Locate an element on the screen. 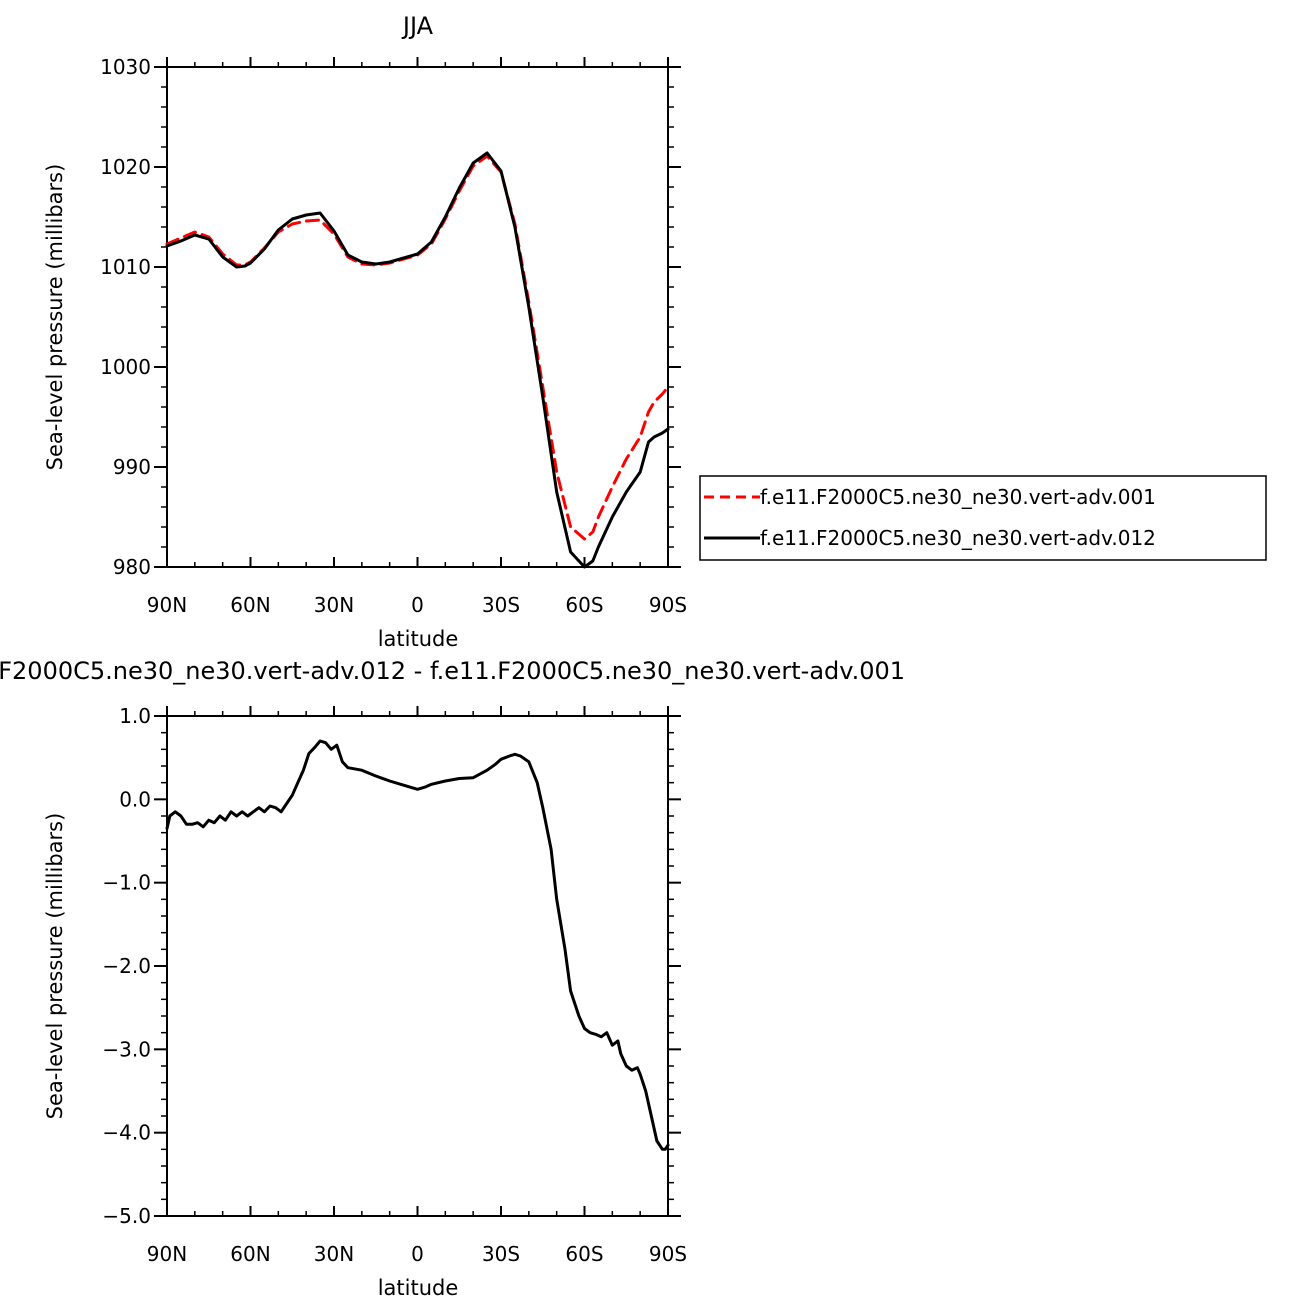 Image resolution: width=1309 pixels, height=1308 pixels. bottom-plot-frame is located at coordinates (417, 966).